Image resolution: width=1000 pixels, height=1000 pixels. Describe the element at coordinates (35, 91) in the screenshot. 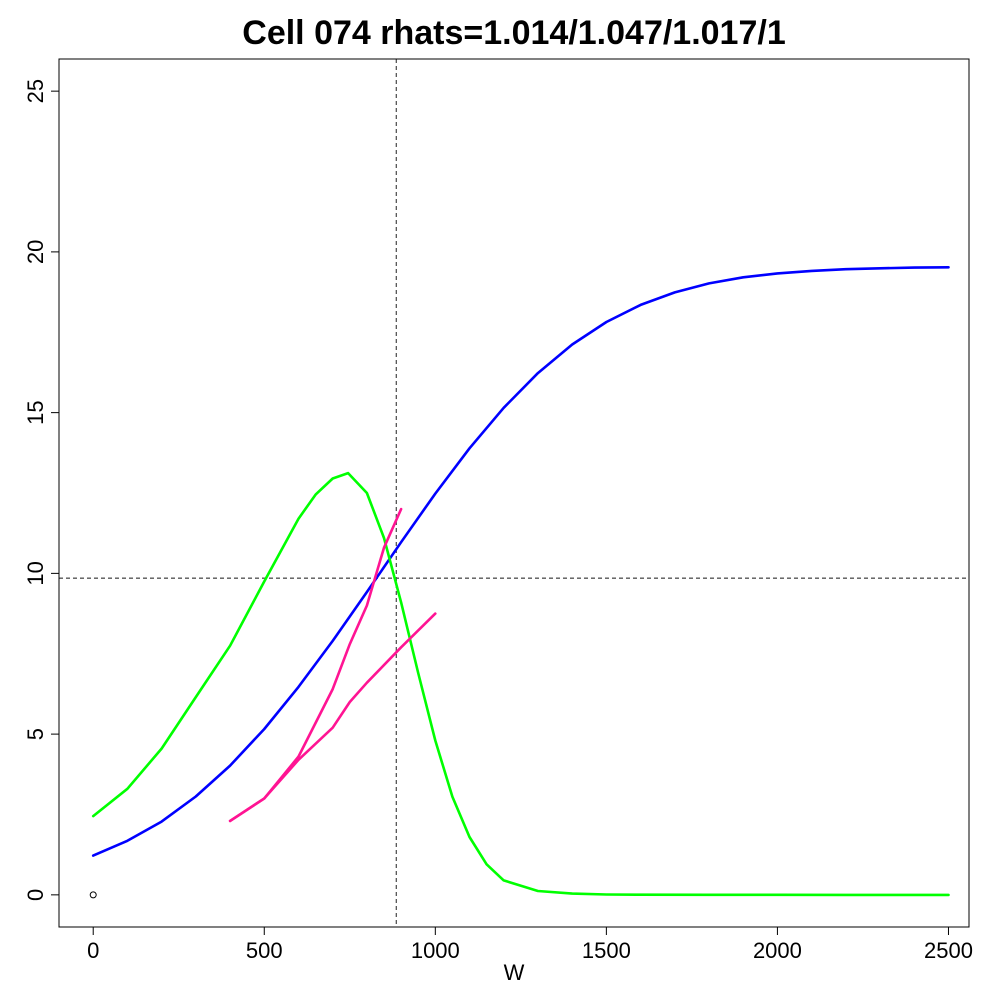

I see `y-tick-label-25: 25` at that location.